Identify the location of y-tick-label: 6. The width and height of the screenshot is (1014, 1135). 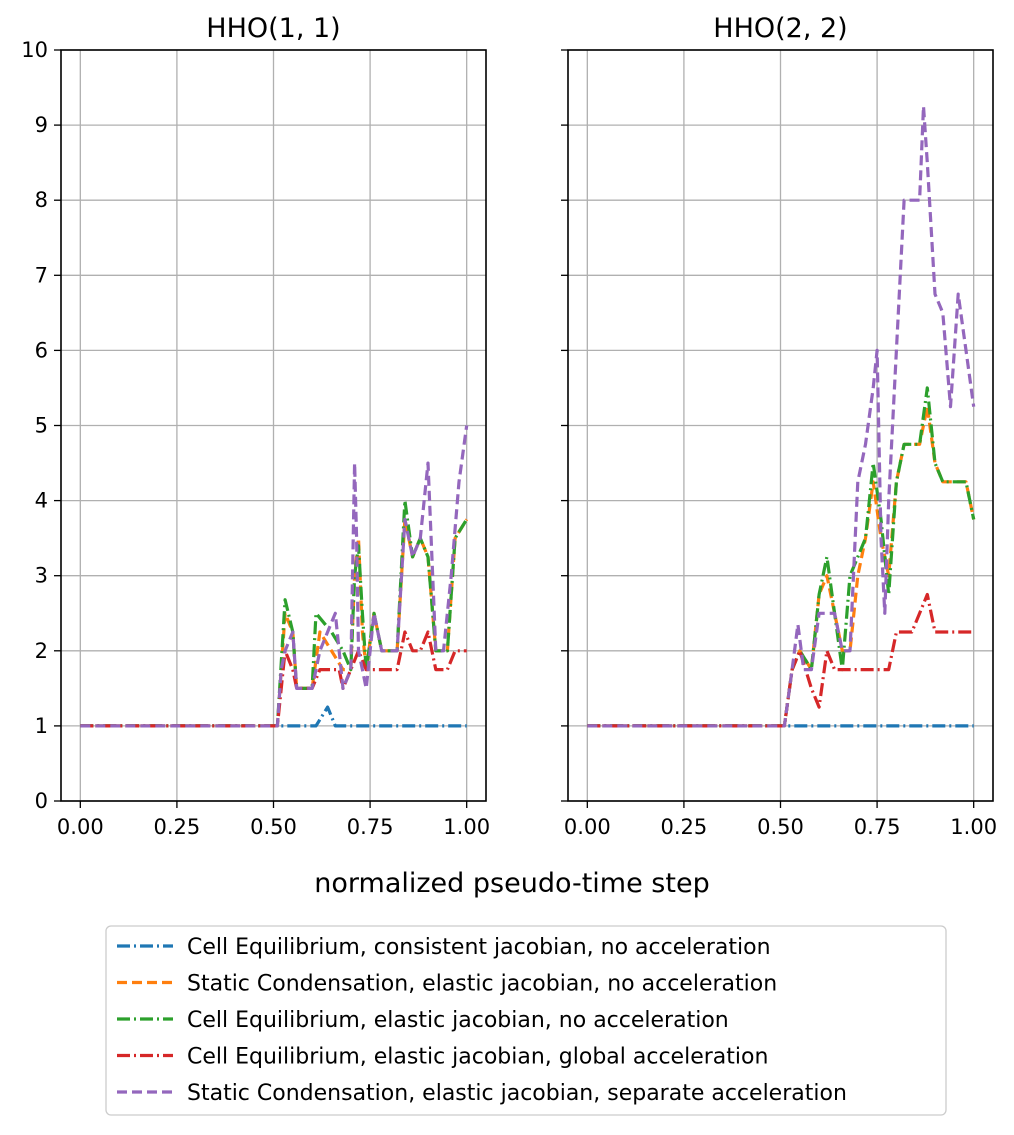
(41, 350).